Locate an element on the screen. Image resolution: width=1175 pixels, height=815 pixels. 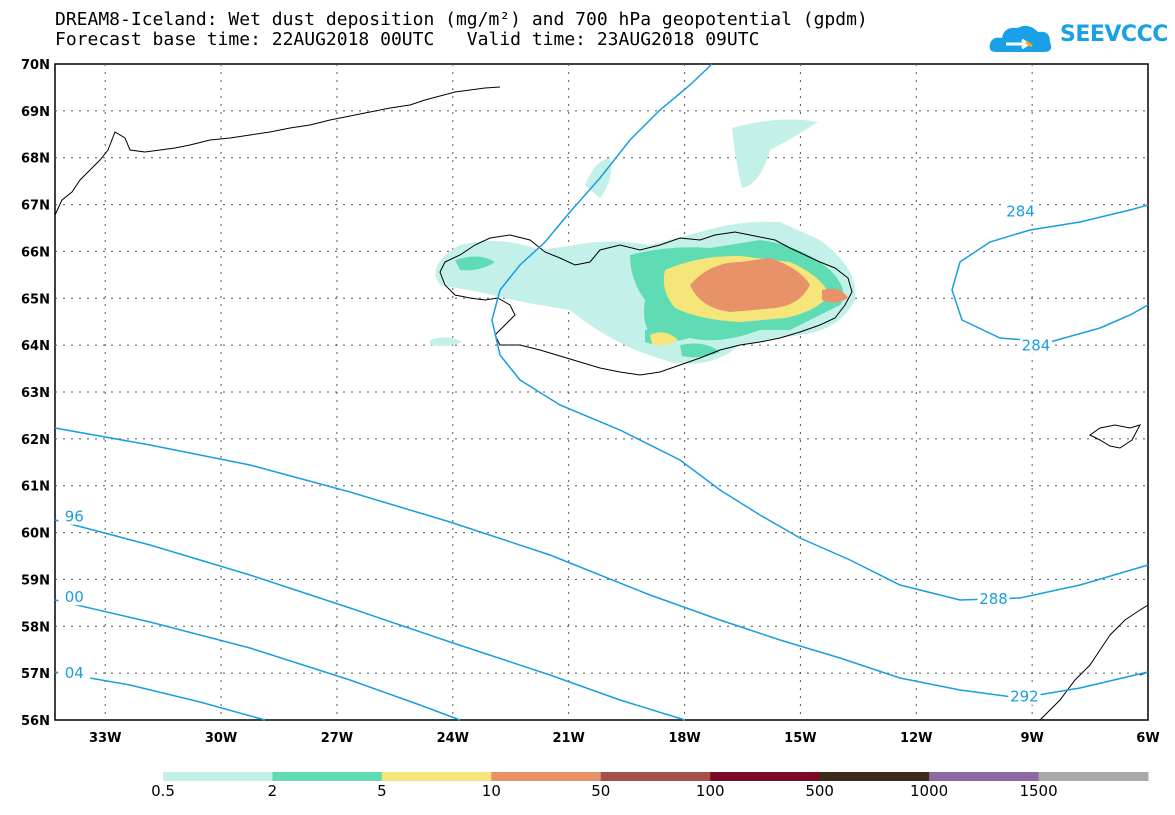
contour-label: 288 is located at coordinates (993, 599).